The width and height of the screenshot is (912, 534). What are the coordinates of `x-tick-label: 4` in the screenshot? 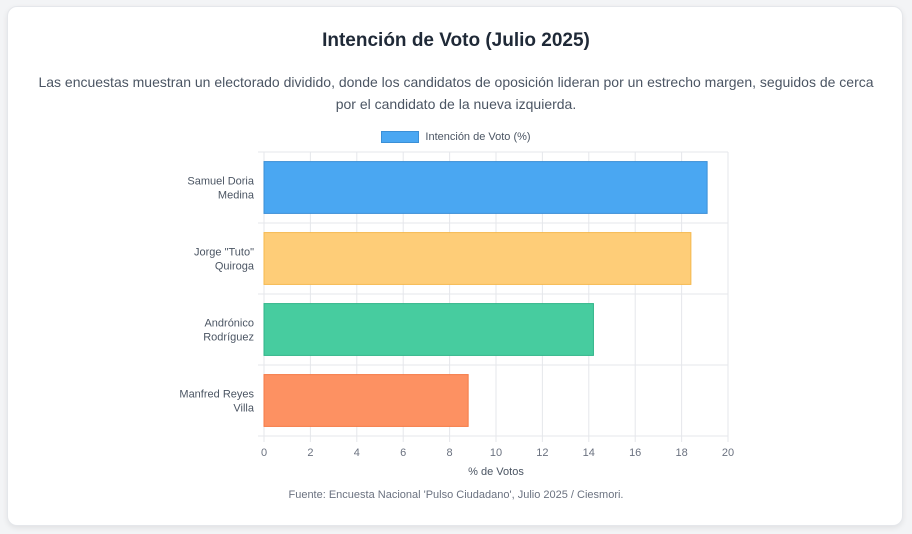 It's located at (357, 453).